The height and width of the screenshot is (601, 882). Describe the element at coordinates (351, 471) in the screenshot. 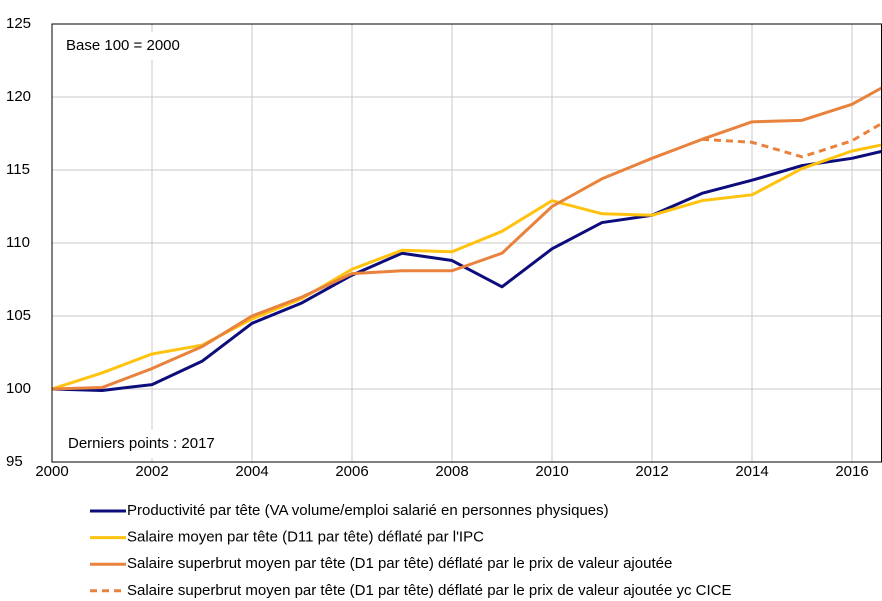

I see `x-tick-label: 2006` at that location.